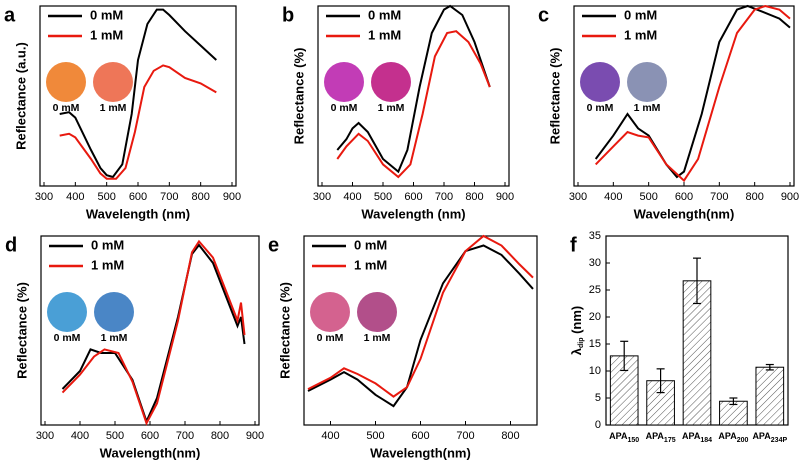 Image resolution: width=803 pixels, height=461 pixels. Describe the element at coordinates (595, 371) in the screenshot. I see `y-tick-label: 10` at that location.